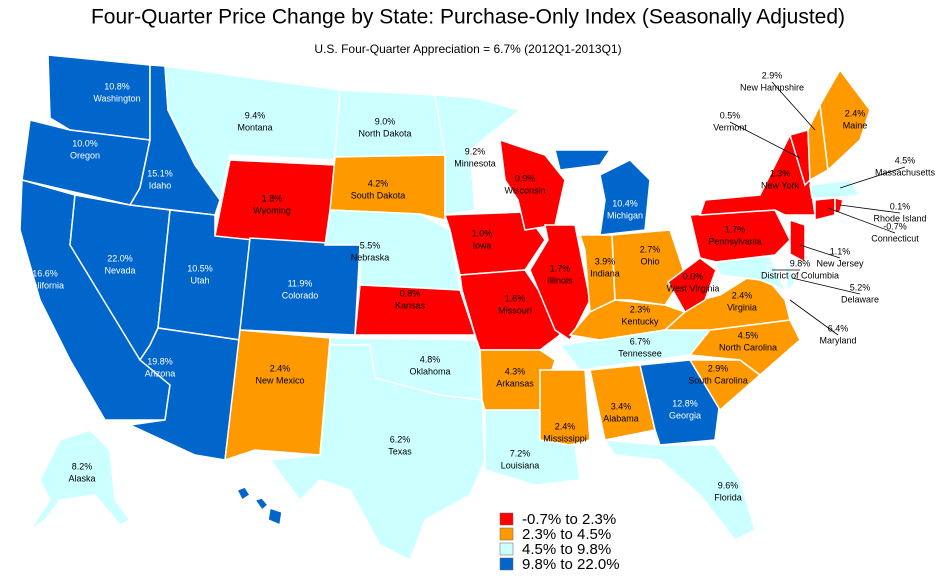  What do you see at coordinates (525, 178) in the screenshot?
I see `state-value: 0.9%` at bounding box center [525, 178].